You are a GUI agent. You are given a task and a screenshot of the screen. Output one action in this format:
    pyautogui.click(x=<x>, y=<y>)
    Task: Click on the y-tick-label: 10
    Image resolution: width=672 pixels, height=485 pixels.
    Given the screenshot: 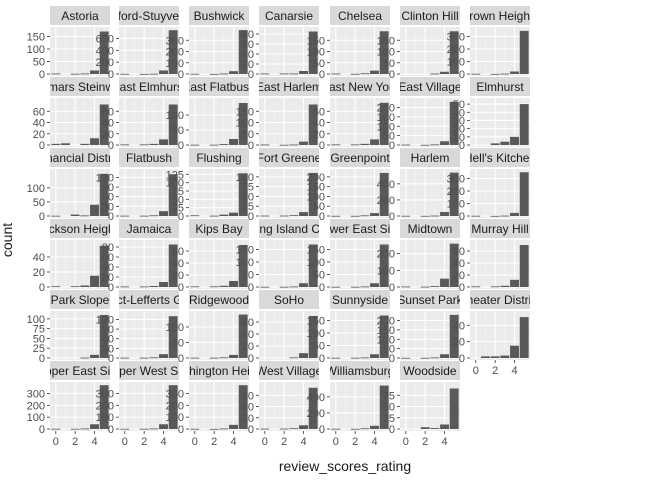 What is the action you would take?
    pyautogui.click(x=459, y=138)
    